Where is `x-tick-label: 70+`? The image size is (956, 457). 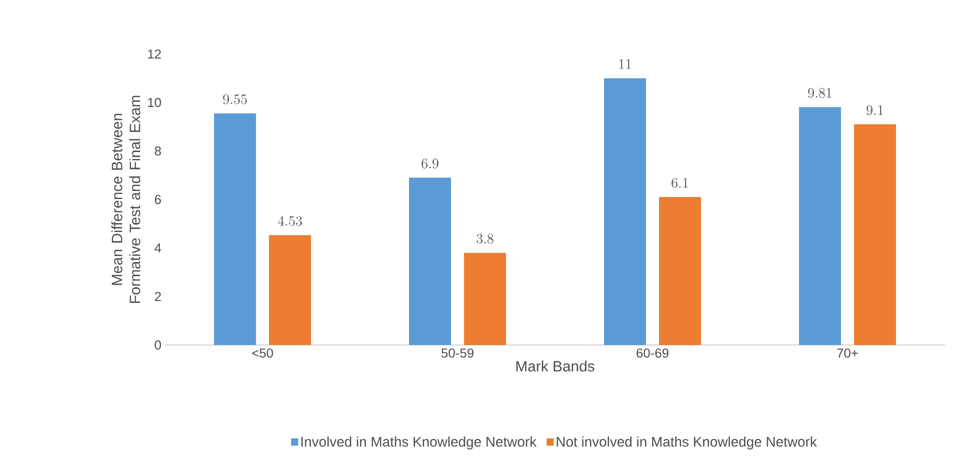 x-tick-label: 70+ is located at coordinates (847, 353).